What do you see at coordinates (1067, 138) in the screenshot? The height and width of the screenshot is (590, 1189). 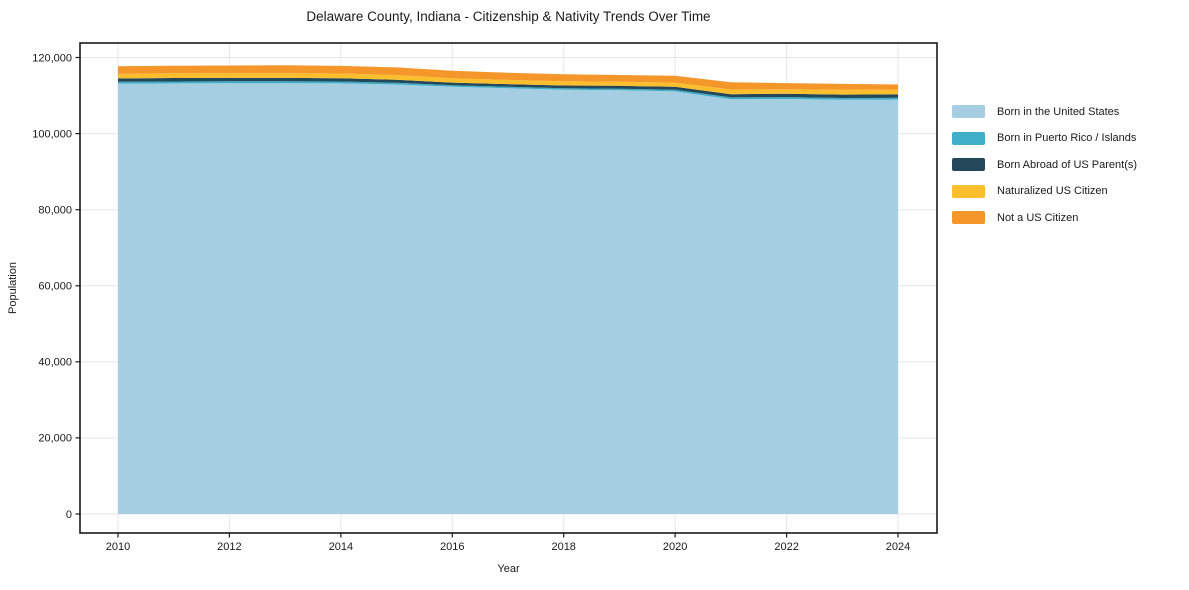 I see `legend-label: Born in Puerto Rico / Islands` at bounding box center [1067, 138].